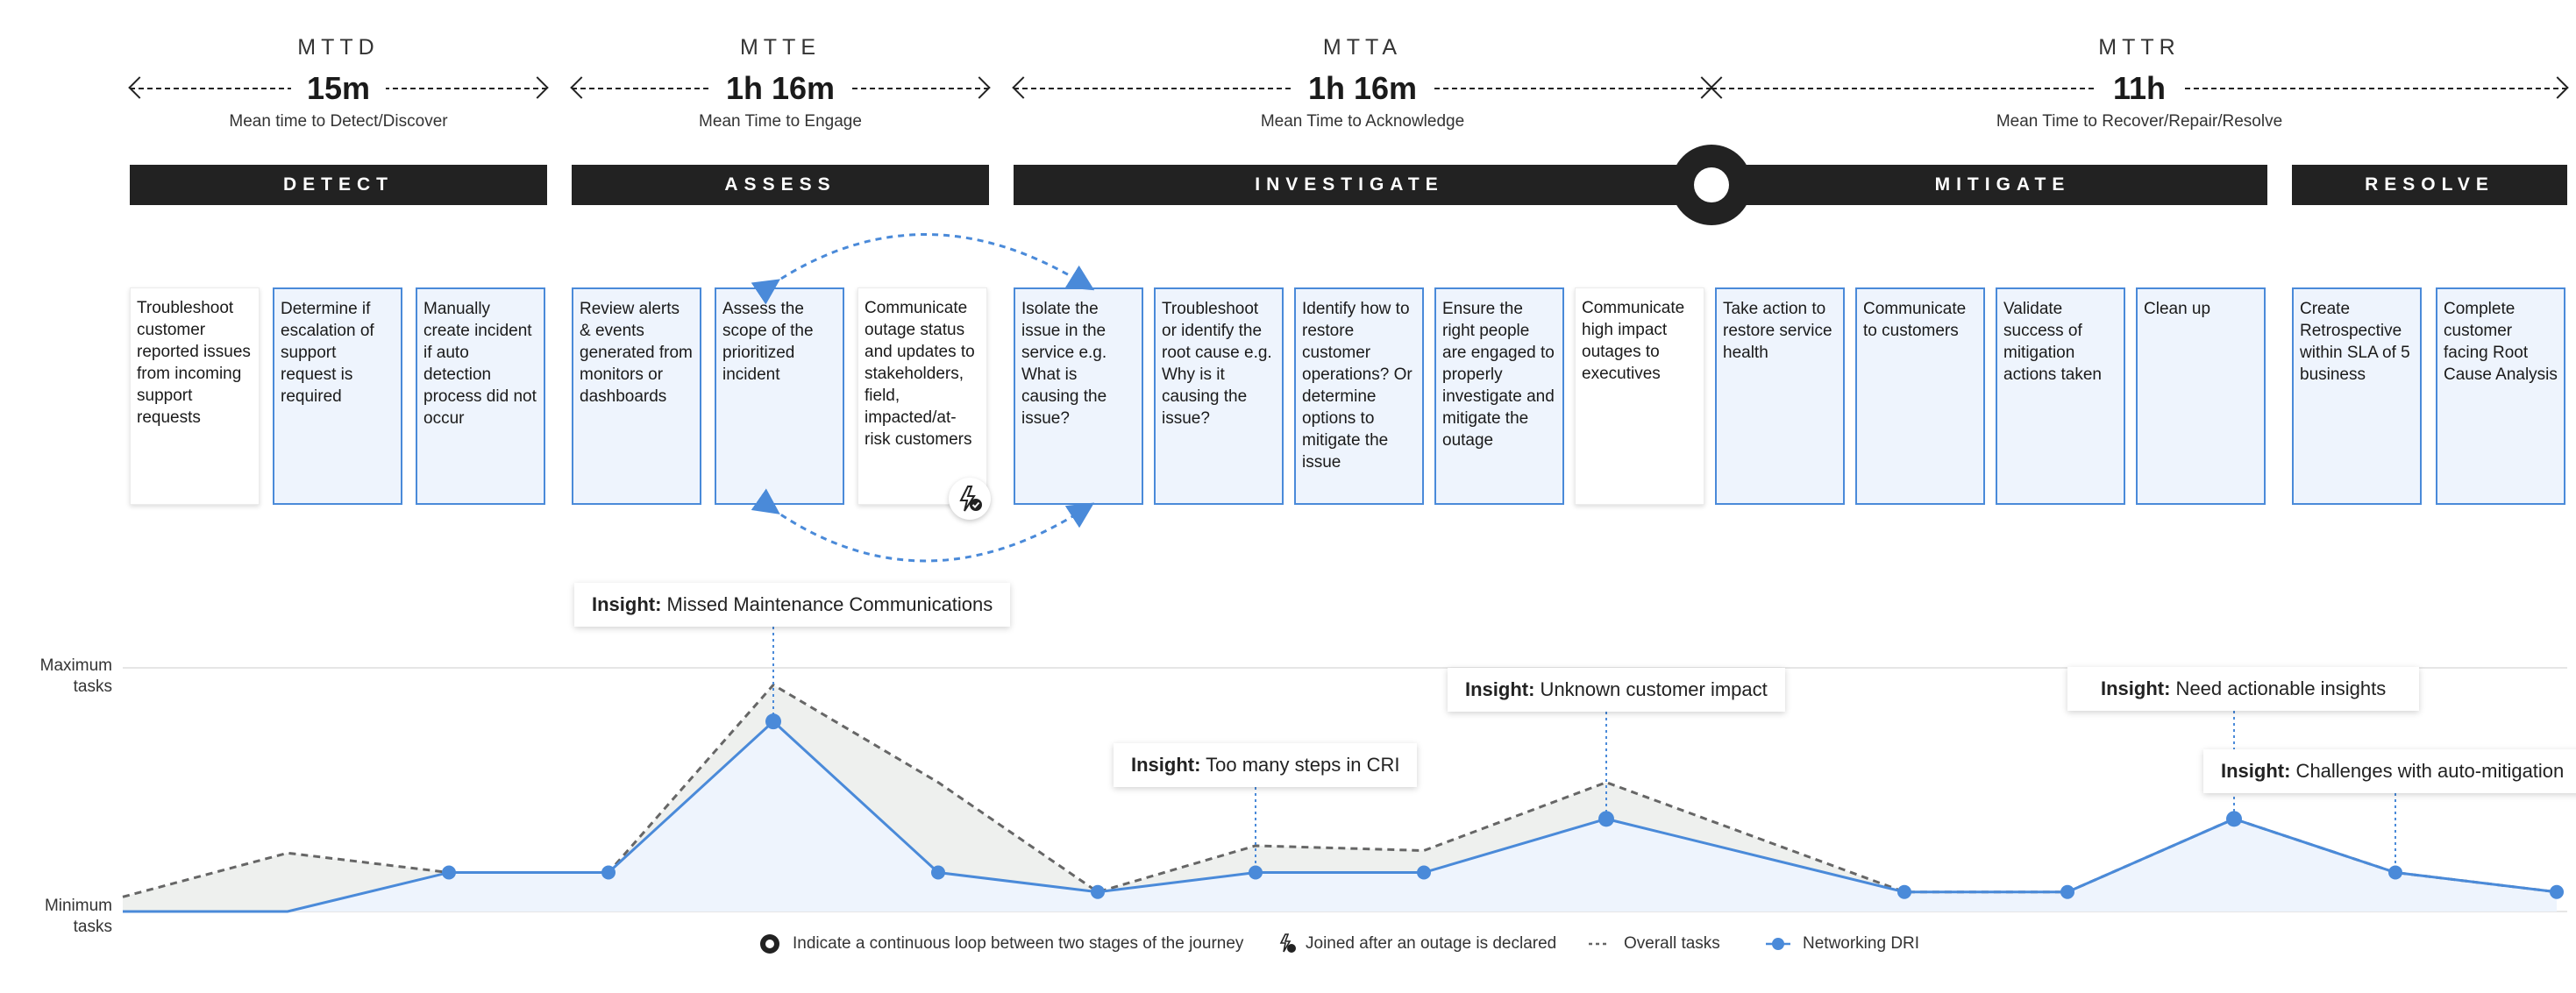 The width and height of the screenshot is (2576, 993). I want to click on metric-description: Mean Time to Engage, so click(780, 121).